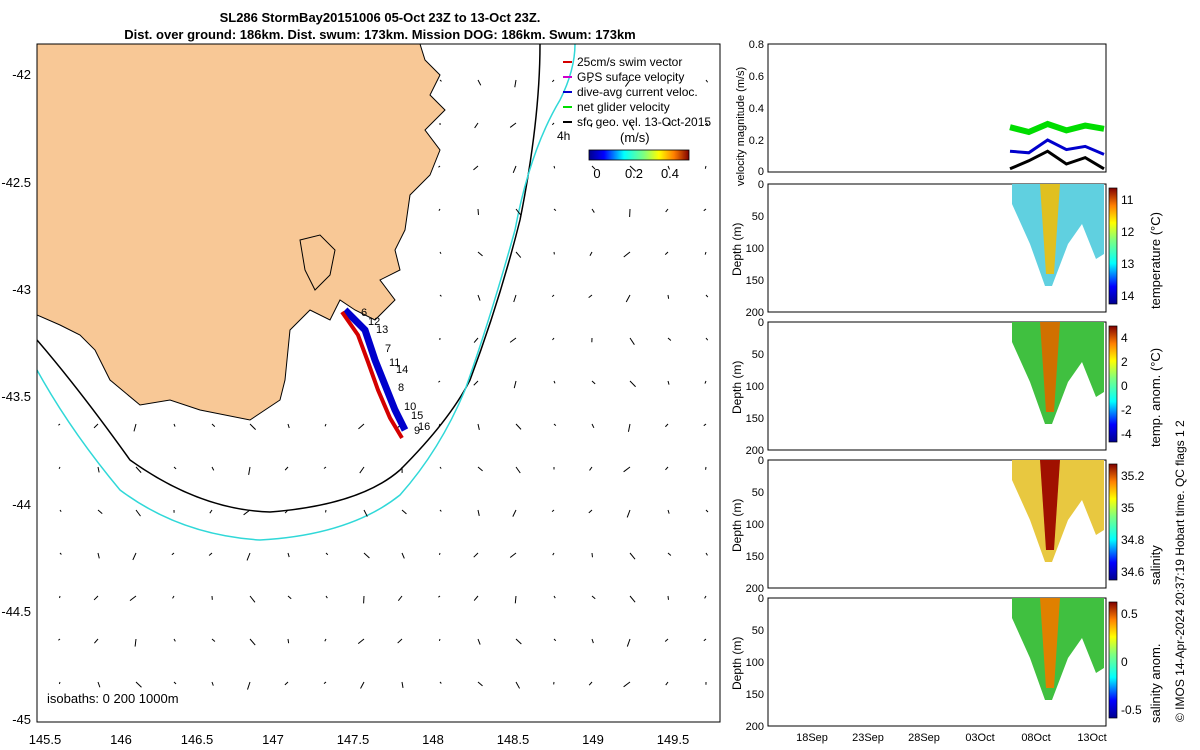 The width and height of the screenshot is (1200, 750). I want to click on legend-label: dive-avg current veloc., so click(637, 92).